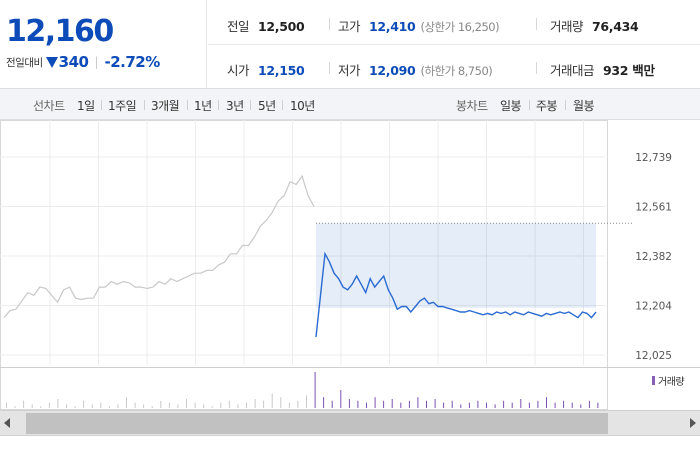  I want to click on stat-open: 시가 12,150, so click(266, 69).